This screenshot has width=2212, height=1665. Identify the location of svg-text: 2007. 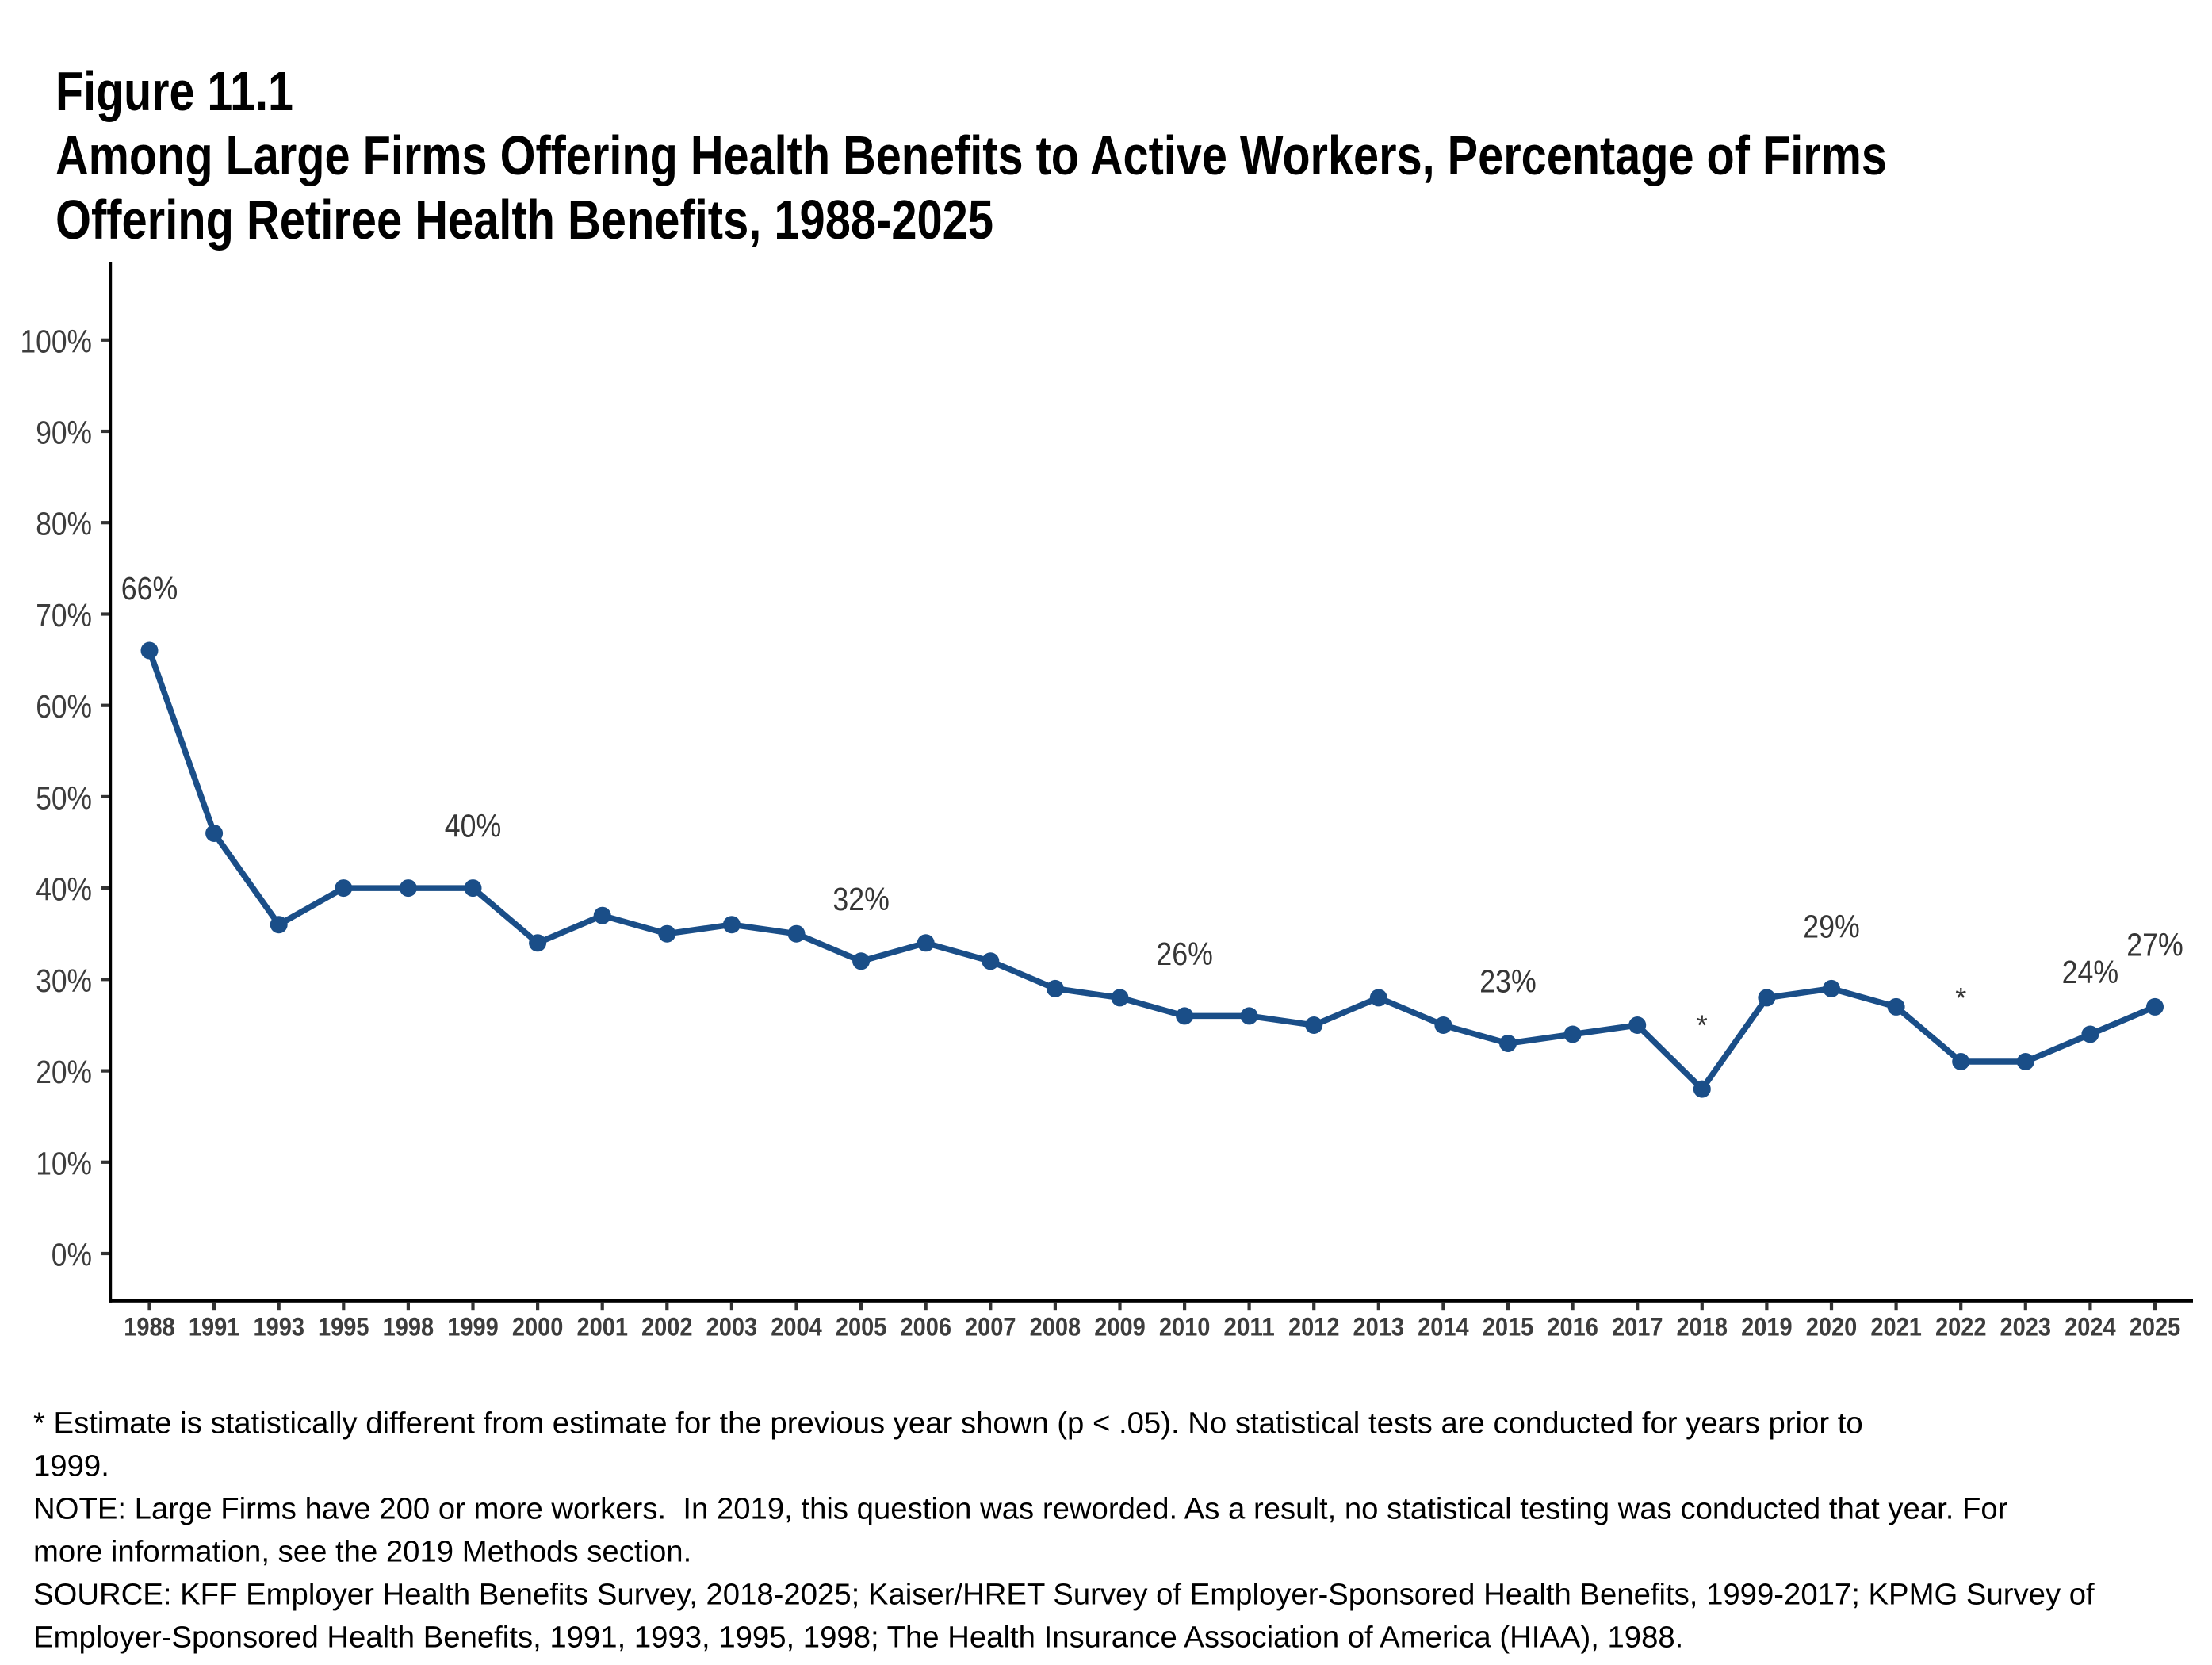
(990, 1326).